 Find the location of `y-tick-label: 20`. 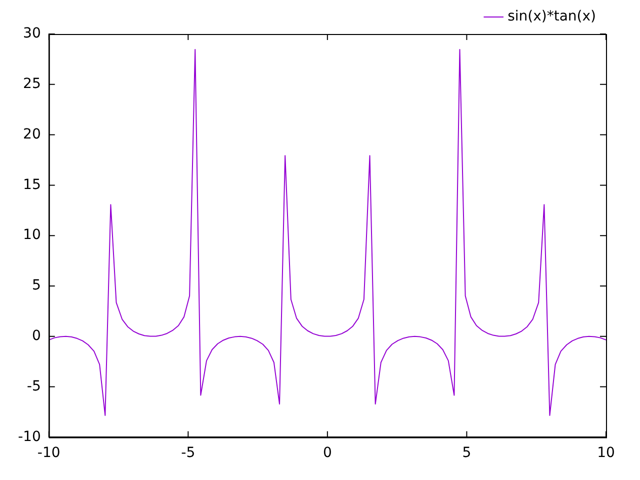

y-tick-label: 20 is located at coordinates (32, 134).